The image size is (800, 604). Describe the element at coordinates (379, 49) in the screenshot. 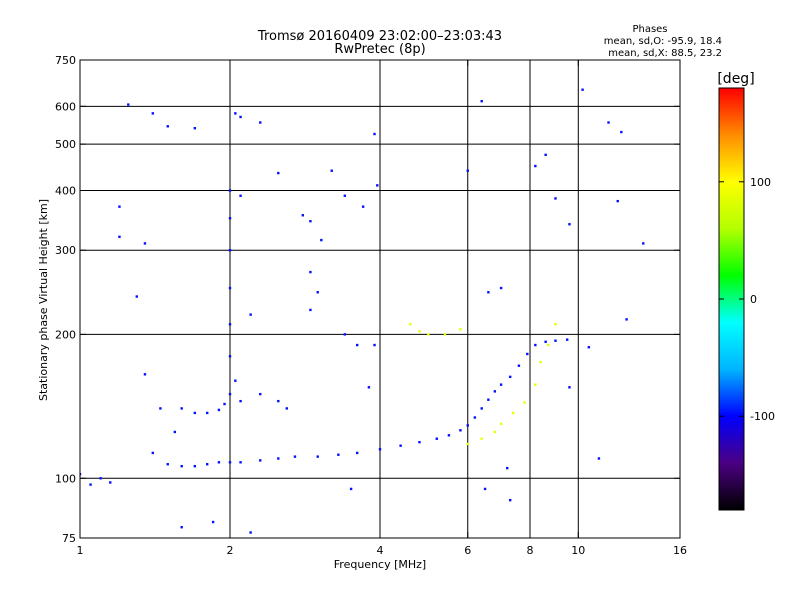

I see `chart-subtitle: RwPretec (8p)` at that location.